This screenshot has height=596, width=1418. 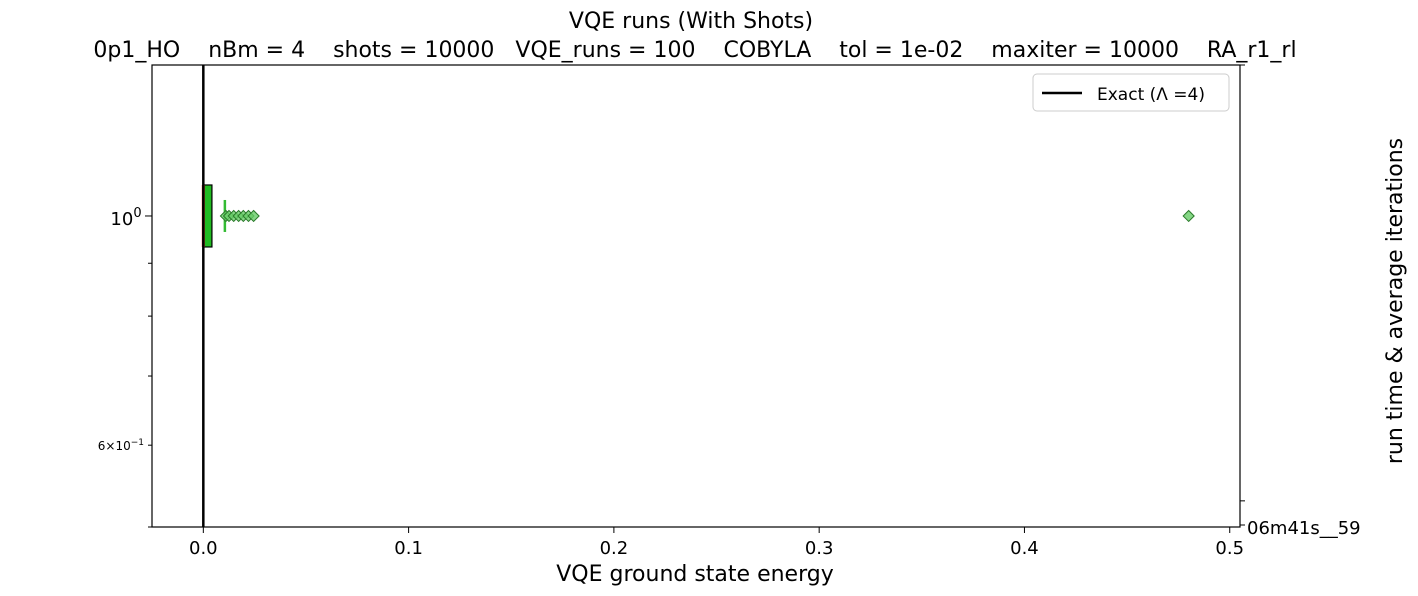 What do you see at coordinates (1395, 301) in the screenshot?
I see `right-axis-label: run time & average iterations` at bounding box center [1395, 301].